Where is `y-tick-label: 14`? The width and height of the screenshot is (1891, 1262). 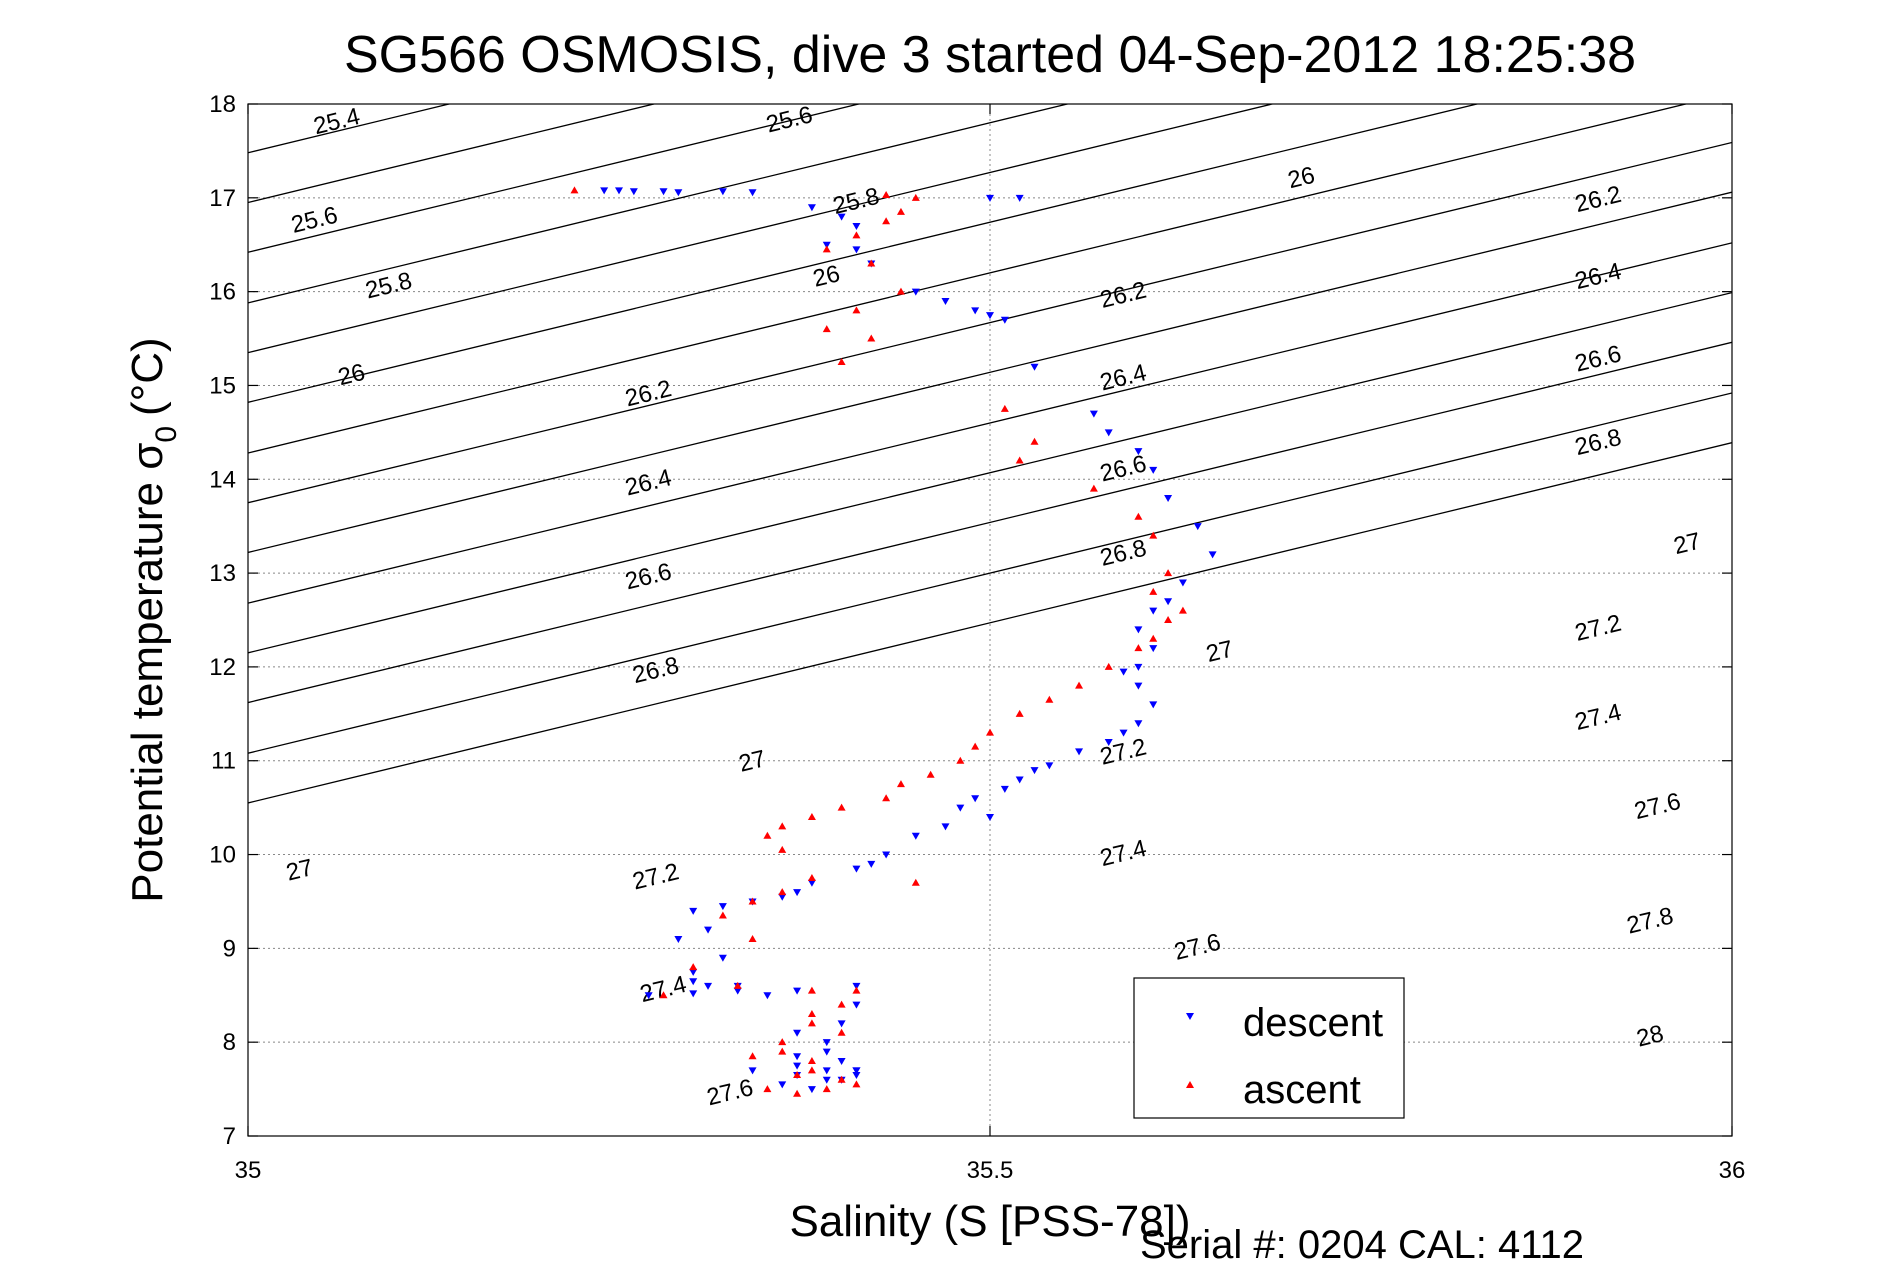 y-tick-label: 14 is located at coordinates (222, 479).